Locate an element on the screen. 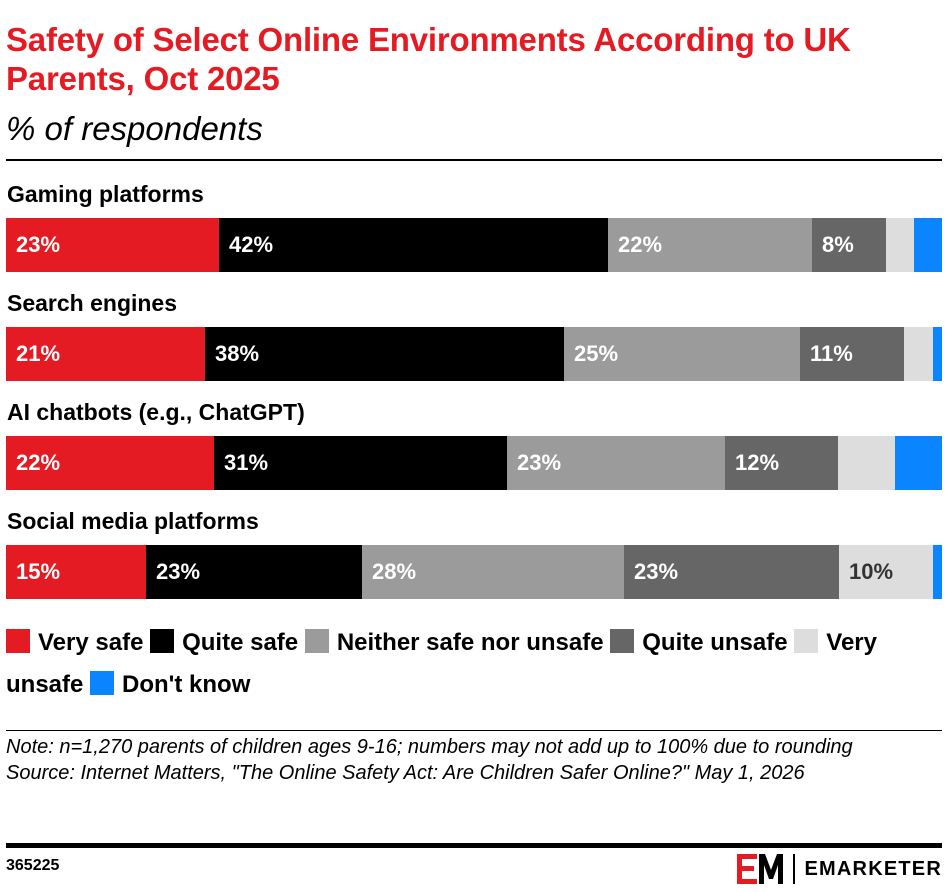 Image resolution: width=948 pixels, height=892 pixels. stacked-bar: 23% 42% 22% 8% is located at coordinates (474, 245).